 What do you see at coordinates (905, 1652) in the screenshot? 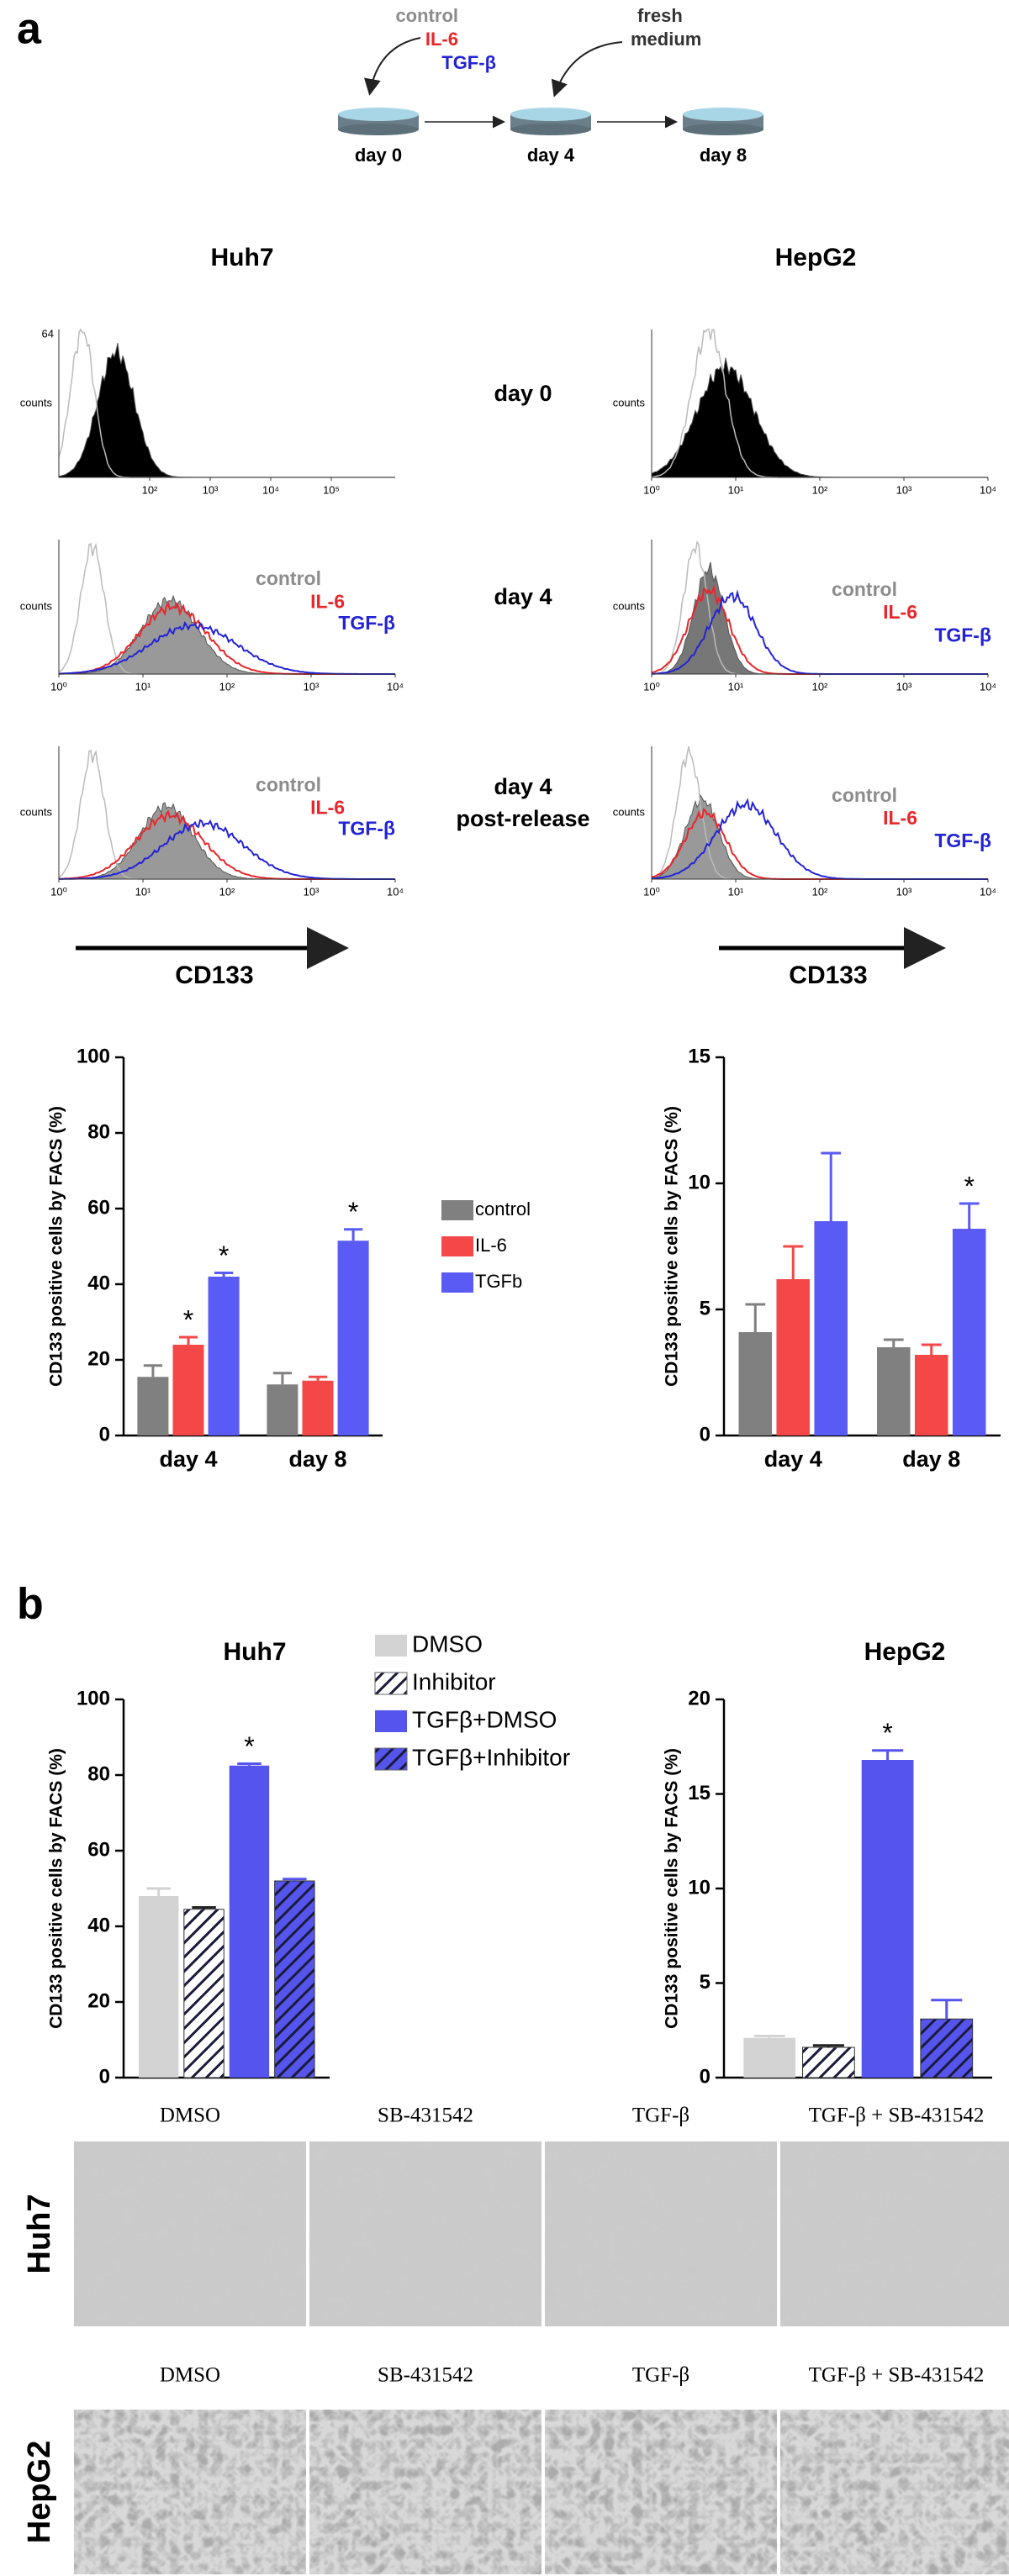
I see `chart-title: HepG2` at bounding box center [905, 1652].